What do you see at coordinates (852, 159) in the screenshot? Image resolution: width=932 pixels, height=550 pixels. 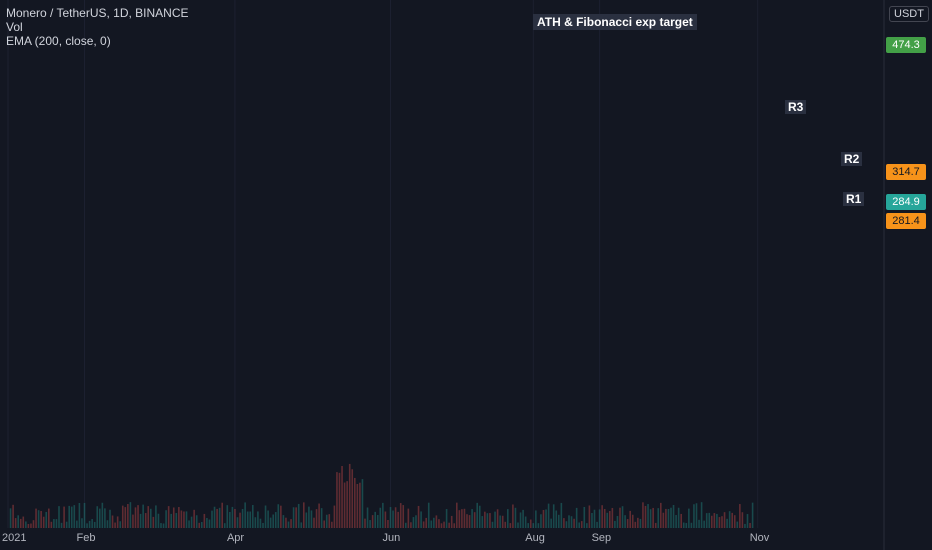 I see `r2-label: R2` at bounding box center [852, 159].